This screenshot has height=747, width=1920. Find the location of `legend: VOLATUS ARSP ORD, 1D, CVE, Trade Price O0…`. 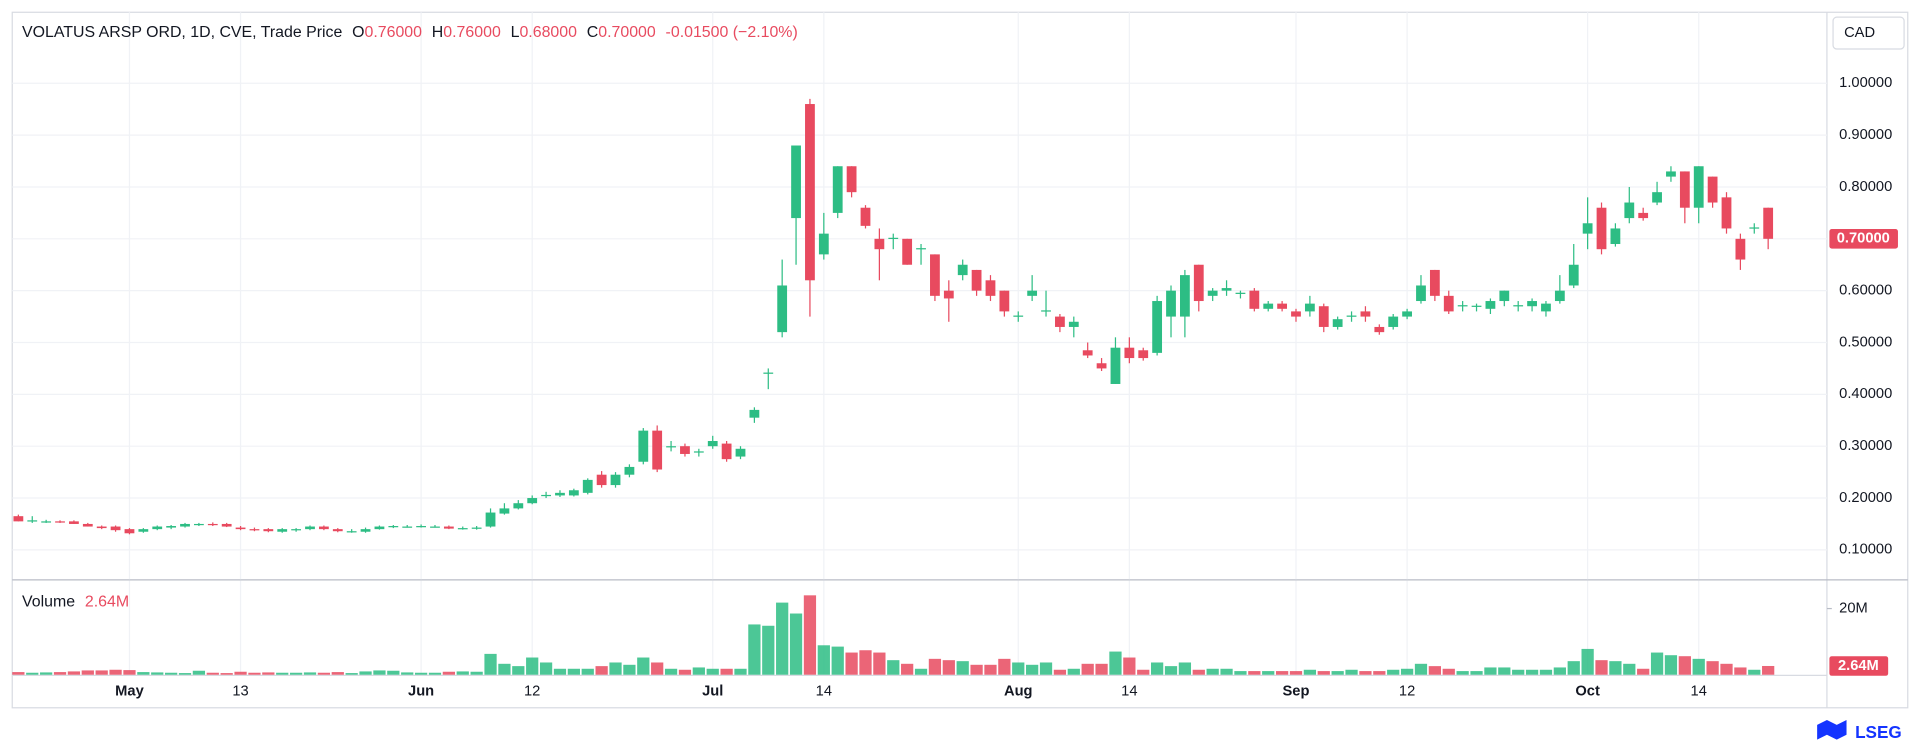

legend: VOLATUS ARSP ORD, 1D, CVE, Trade Price O0… is located at coordinates (410, 32).